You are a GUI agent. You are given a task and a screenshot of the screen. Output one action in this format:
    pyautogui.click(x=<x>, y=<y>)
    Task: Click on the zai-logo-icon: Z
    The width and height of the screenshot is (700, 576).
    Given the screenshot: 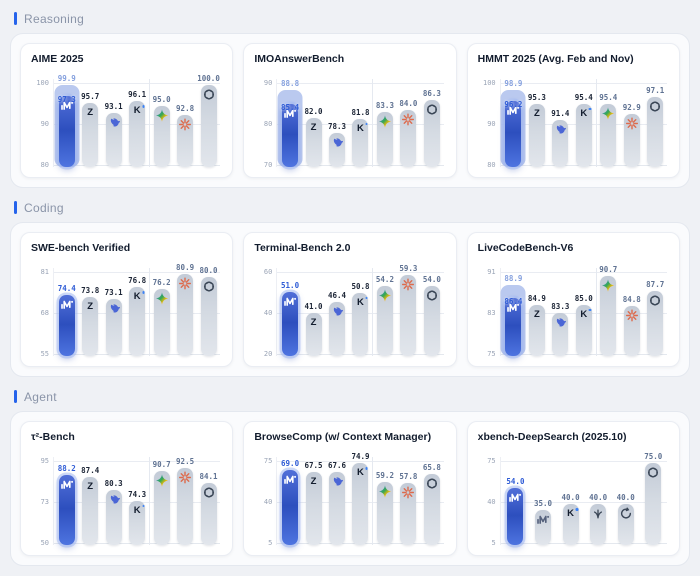 What is the action you would take?
    pyautogui.click(x=90, y=112)
    